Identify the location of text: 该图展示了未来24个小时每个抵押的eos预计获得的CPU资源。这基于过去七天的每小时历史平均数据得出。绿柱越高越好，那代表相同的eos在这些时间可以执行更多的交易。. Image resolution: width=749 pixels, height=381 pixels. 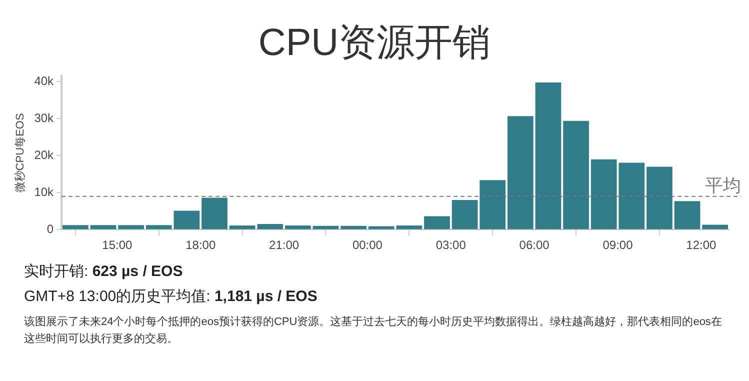
(373, 330).